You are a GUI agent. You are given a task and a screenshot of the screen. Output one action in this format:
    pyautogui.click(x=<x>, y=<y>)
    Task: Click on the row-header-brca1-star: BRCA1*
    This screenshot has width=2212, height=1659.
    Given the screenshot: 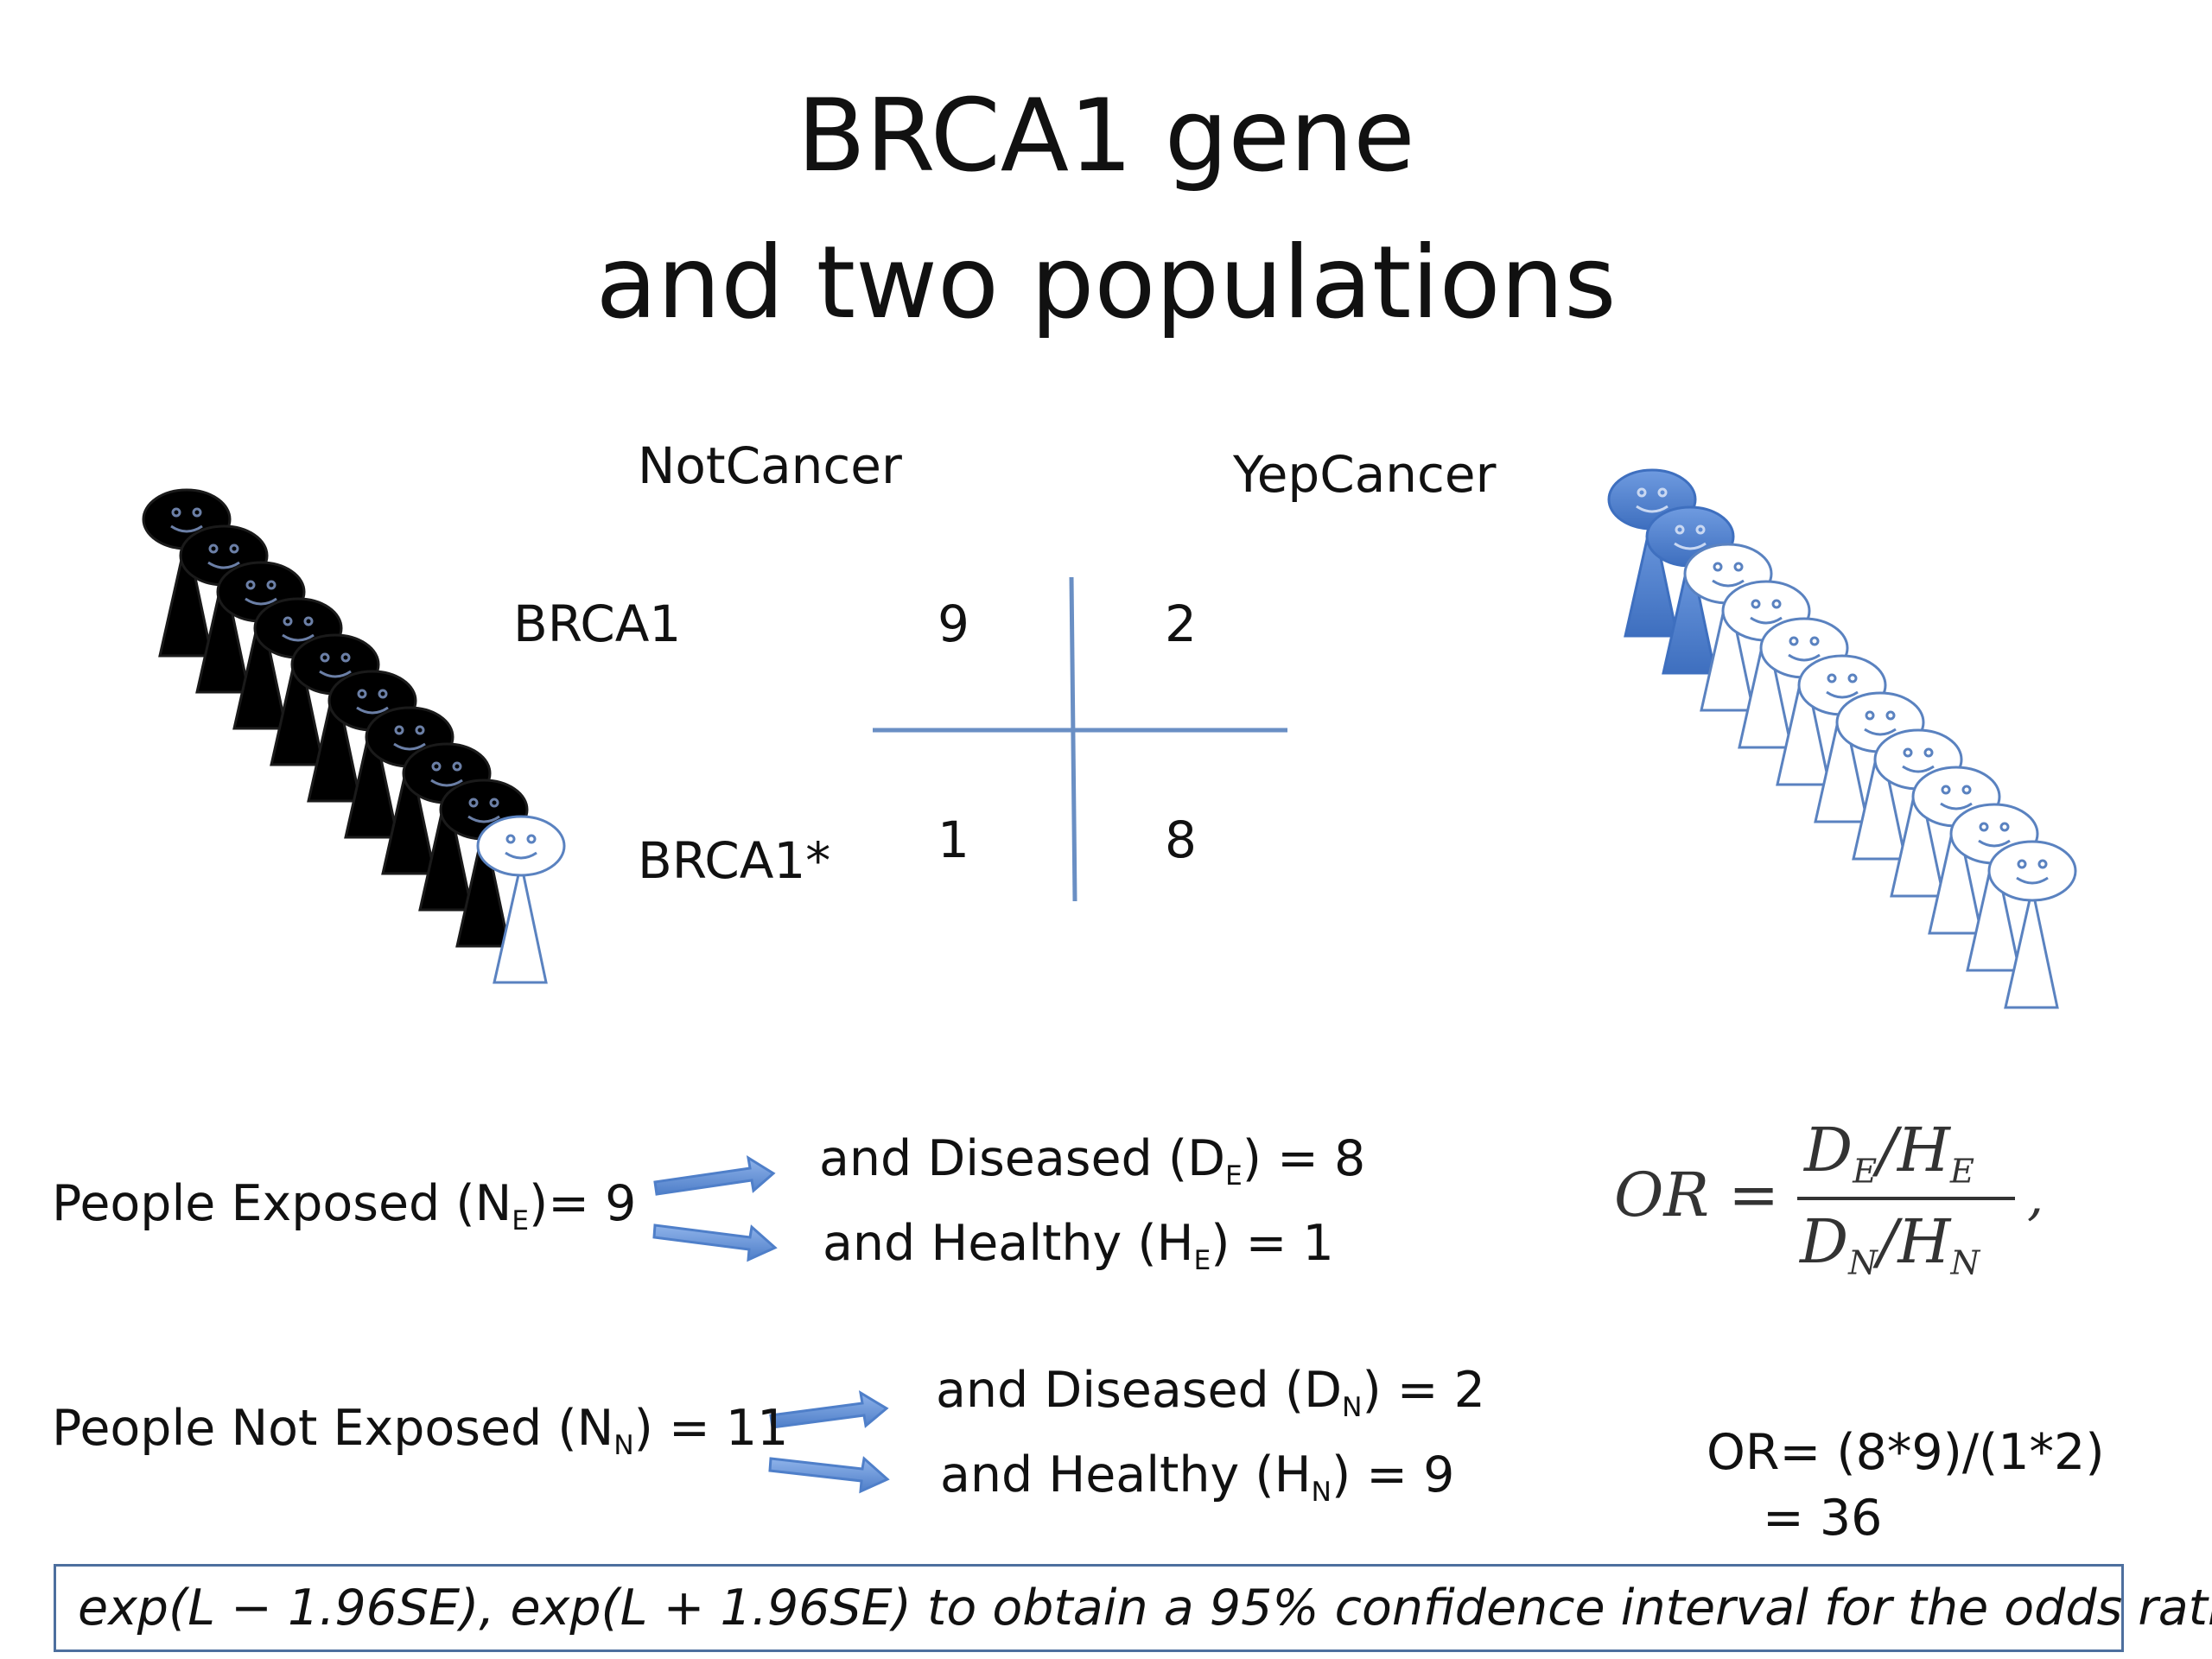 What is the action you would take?
    pyautogui.click(x=734, y=860)
    